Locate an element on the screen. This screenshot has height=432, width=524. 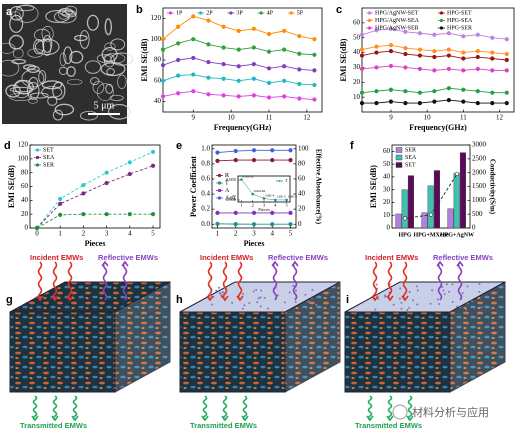
incident-wave is located at coordinates (405, 281).